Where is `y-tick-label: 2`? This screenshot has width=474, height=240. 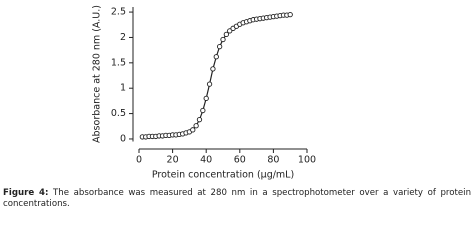 y-tick-label: 2 is located at coordinates (123, 37).